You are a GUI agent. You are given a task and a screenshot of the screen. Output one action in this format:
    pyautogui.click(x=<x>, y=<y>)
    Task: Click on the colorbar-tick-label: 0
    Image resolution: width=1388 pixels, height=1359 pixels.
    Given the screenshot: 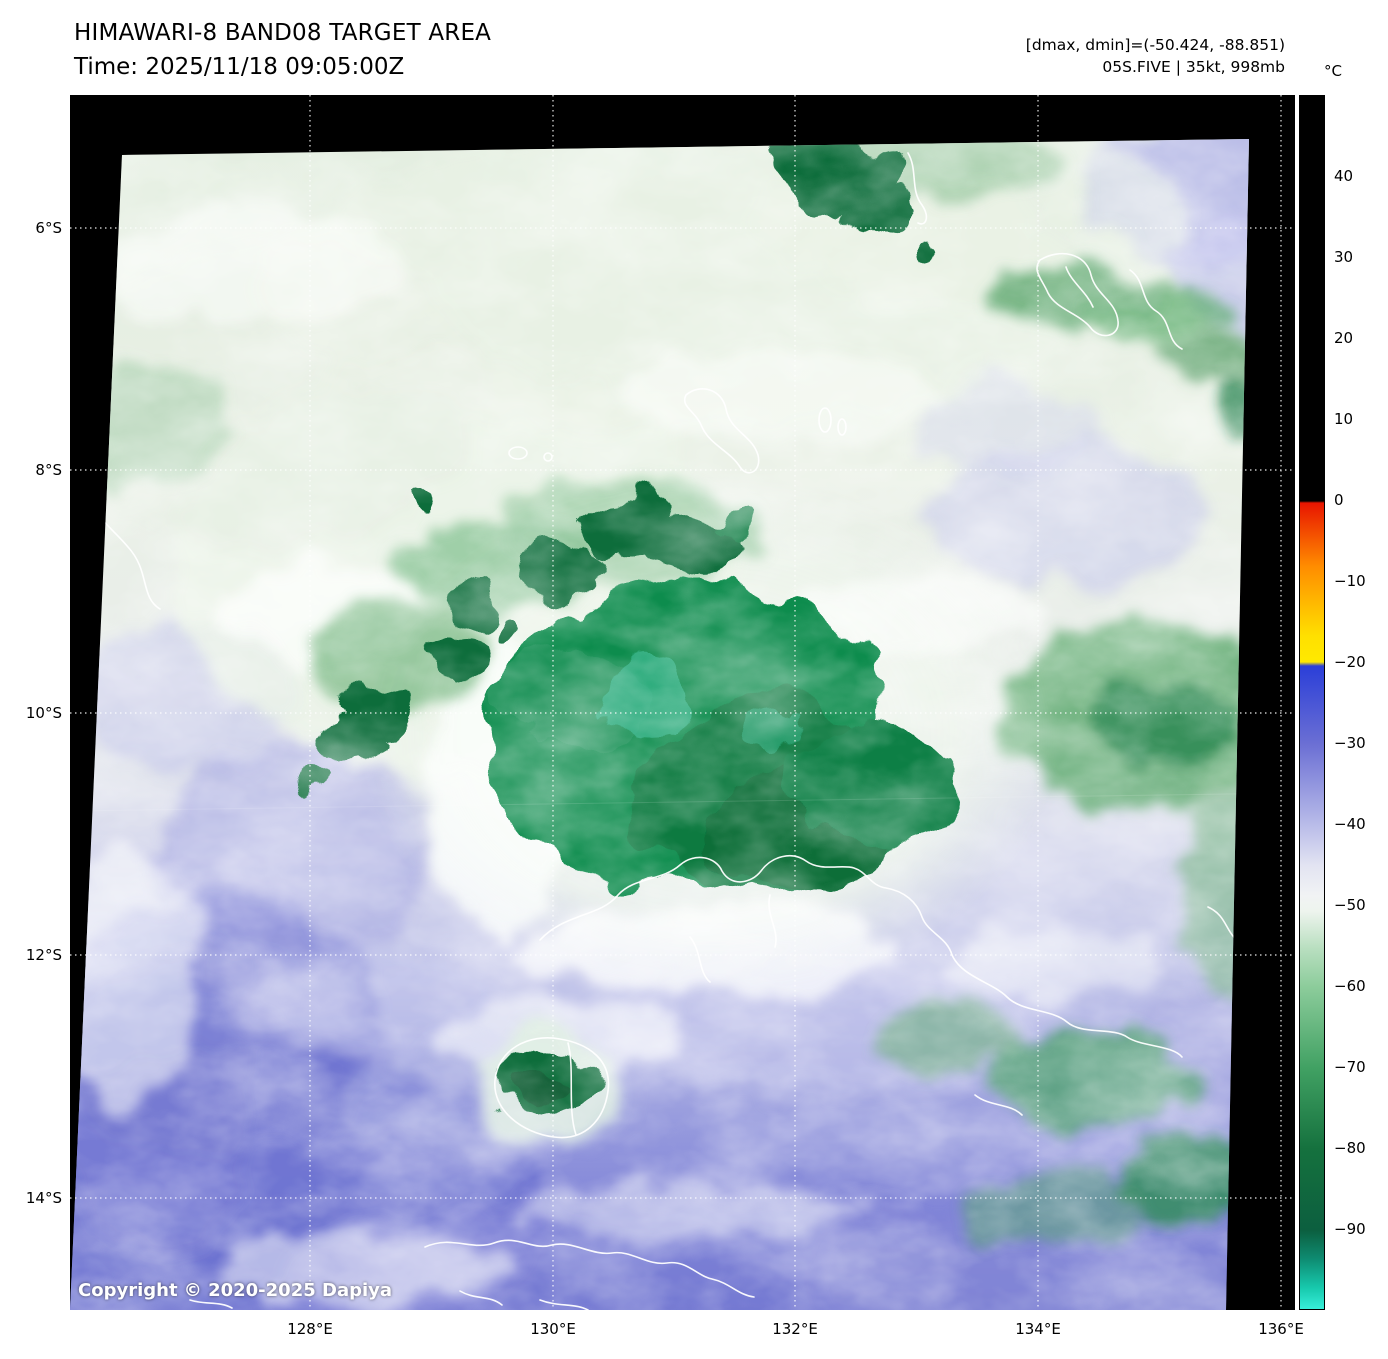 What is the action you would take?
    pyautogui.click(x=1339, y=500)
    